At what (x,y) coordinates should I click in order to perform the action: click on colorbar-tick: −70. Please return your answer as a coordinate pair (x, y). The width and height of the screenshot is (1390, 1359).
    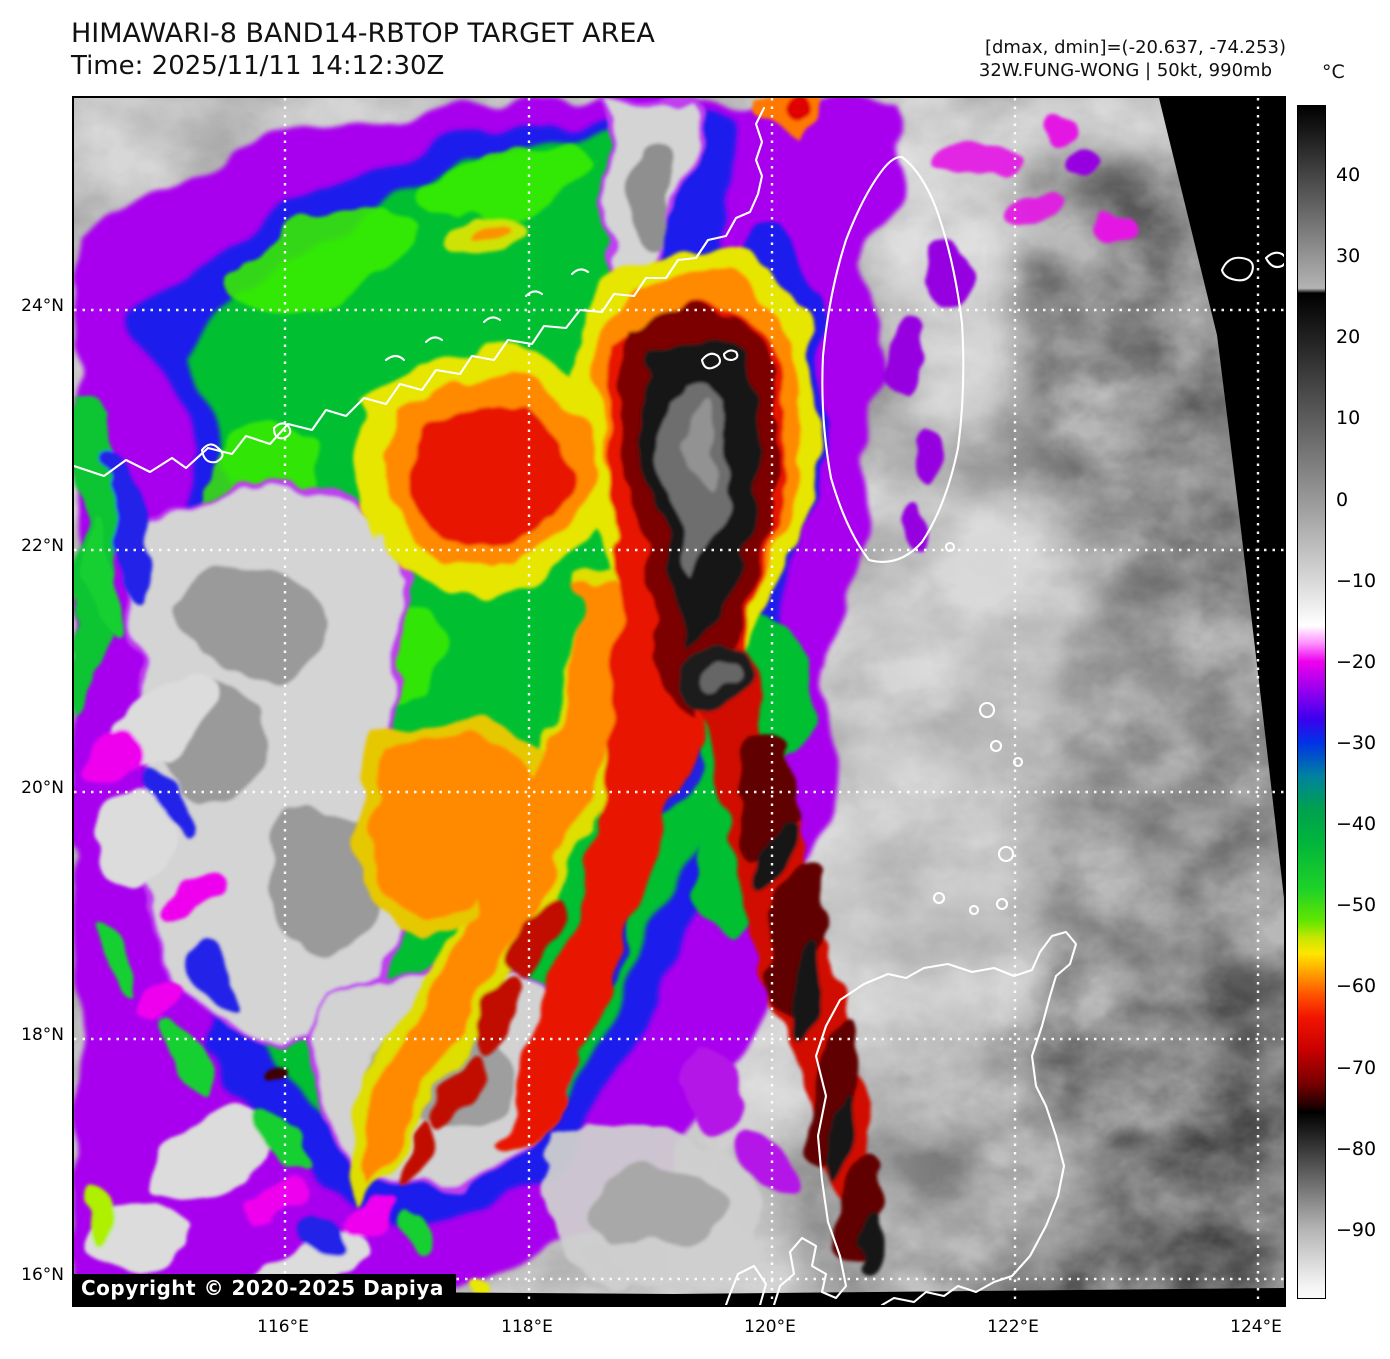
    Looking at the image, I should click on (1356, 1068).